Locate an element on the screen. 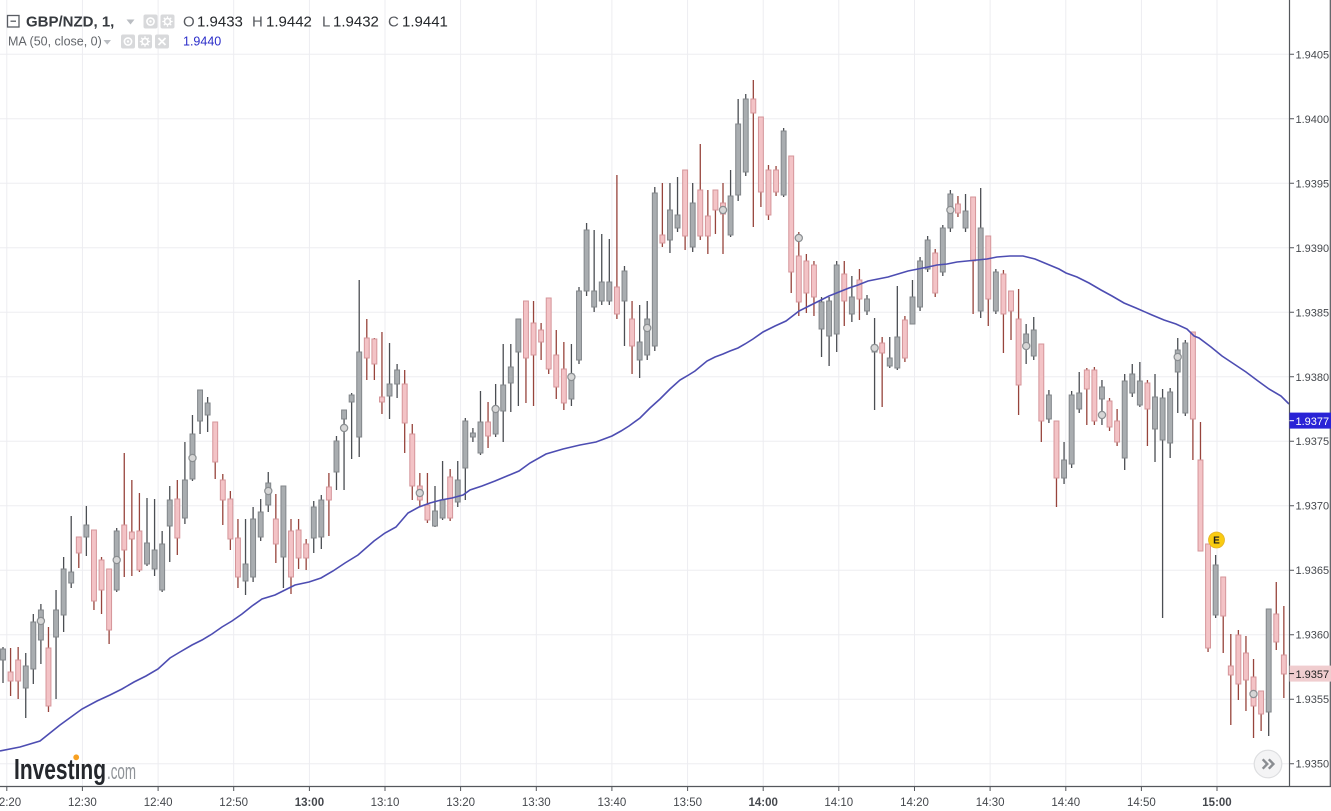  svg-text: 12:20 is located at coordinates (10, 803).